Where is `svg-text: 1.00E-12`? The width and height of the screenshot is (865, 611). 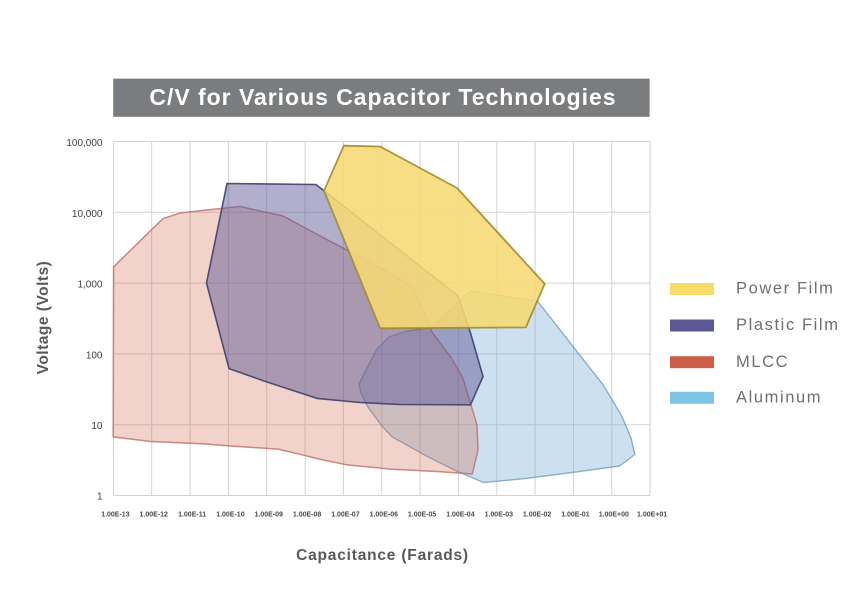
svg-text: 1.00E-12 is located at coordinates (153, 515).